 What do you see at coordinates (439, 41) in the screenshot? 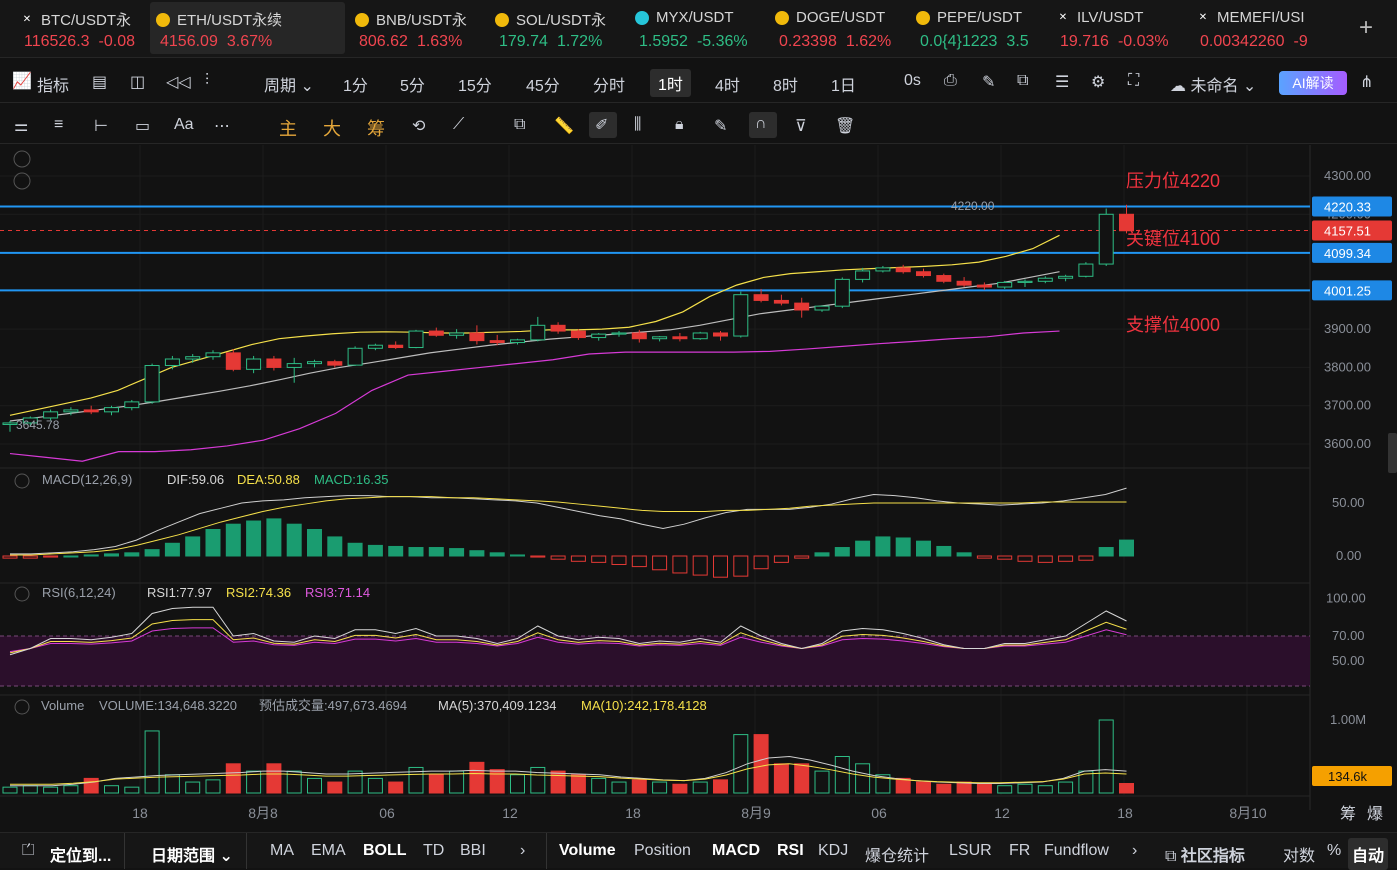
I see `ticker-change: 1.63%` at bounding box center [439, 41].